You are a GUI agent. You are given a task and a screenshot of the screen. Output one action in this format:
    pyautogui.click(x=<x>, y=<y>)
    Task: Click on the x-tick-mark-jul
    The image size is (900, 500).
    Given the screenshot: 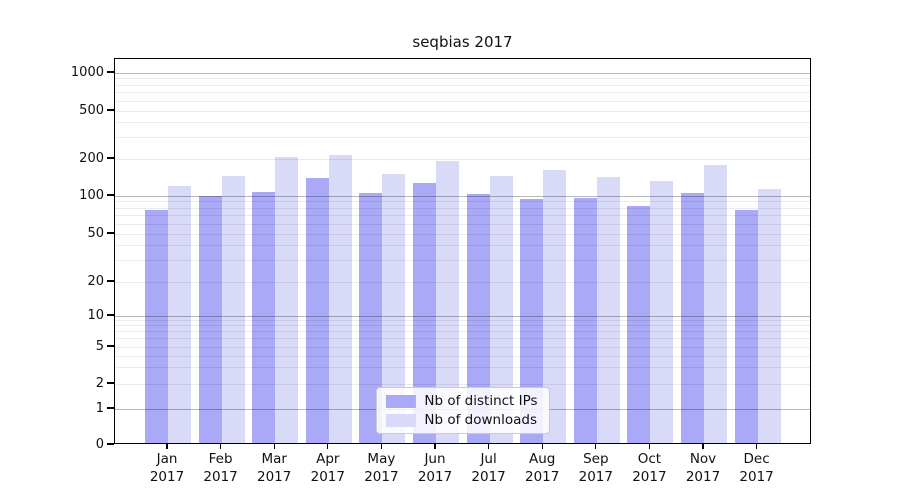 What is the action you would take?
    pyautogui.click(x=488, y=446)
    